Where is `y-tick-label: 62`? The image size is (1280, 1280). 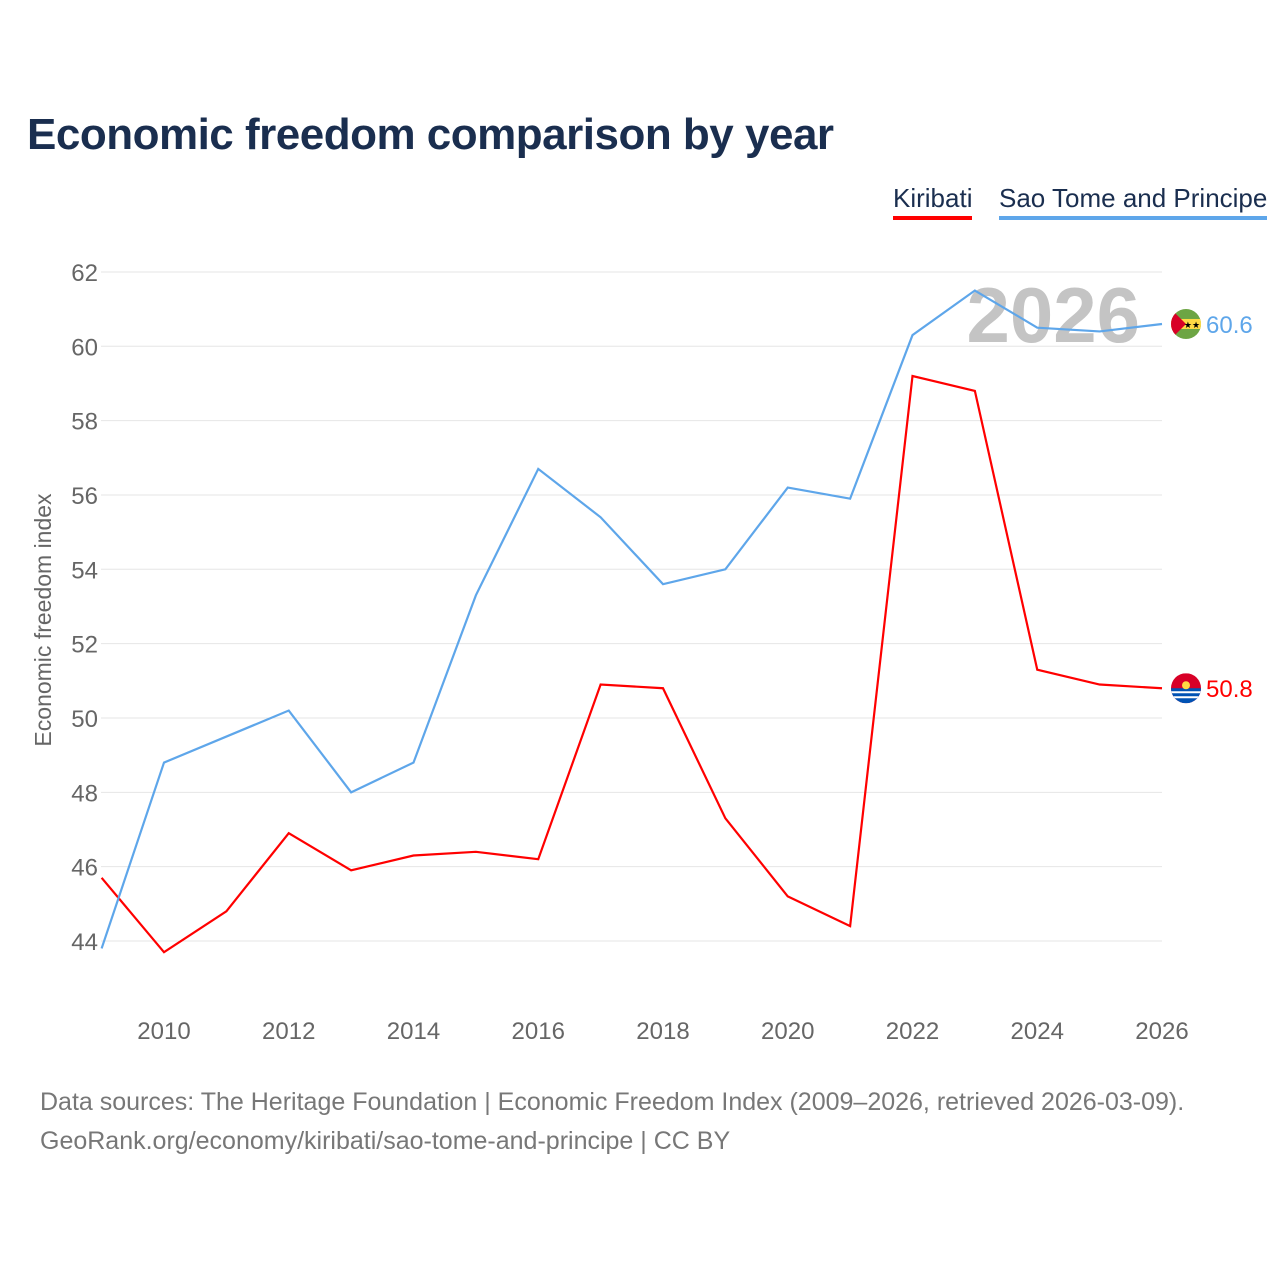
y-tick-label: 62 is located at coordinates (84, 273).